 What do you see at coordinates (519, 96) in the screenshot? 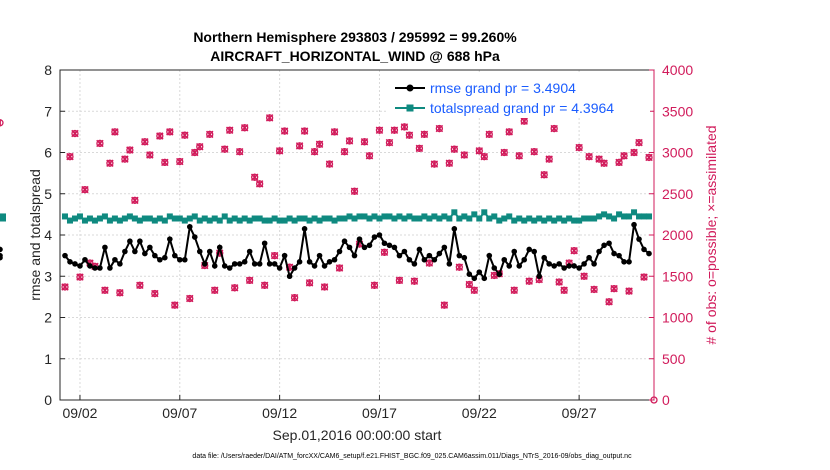
I see `legend-box` at bounding box center [519, 96].